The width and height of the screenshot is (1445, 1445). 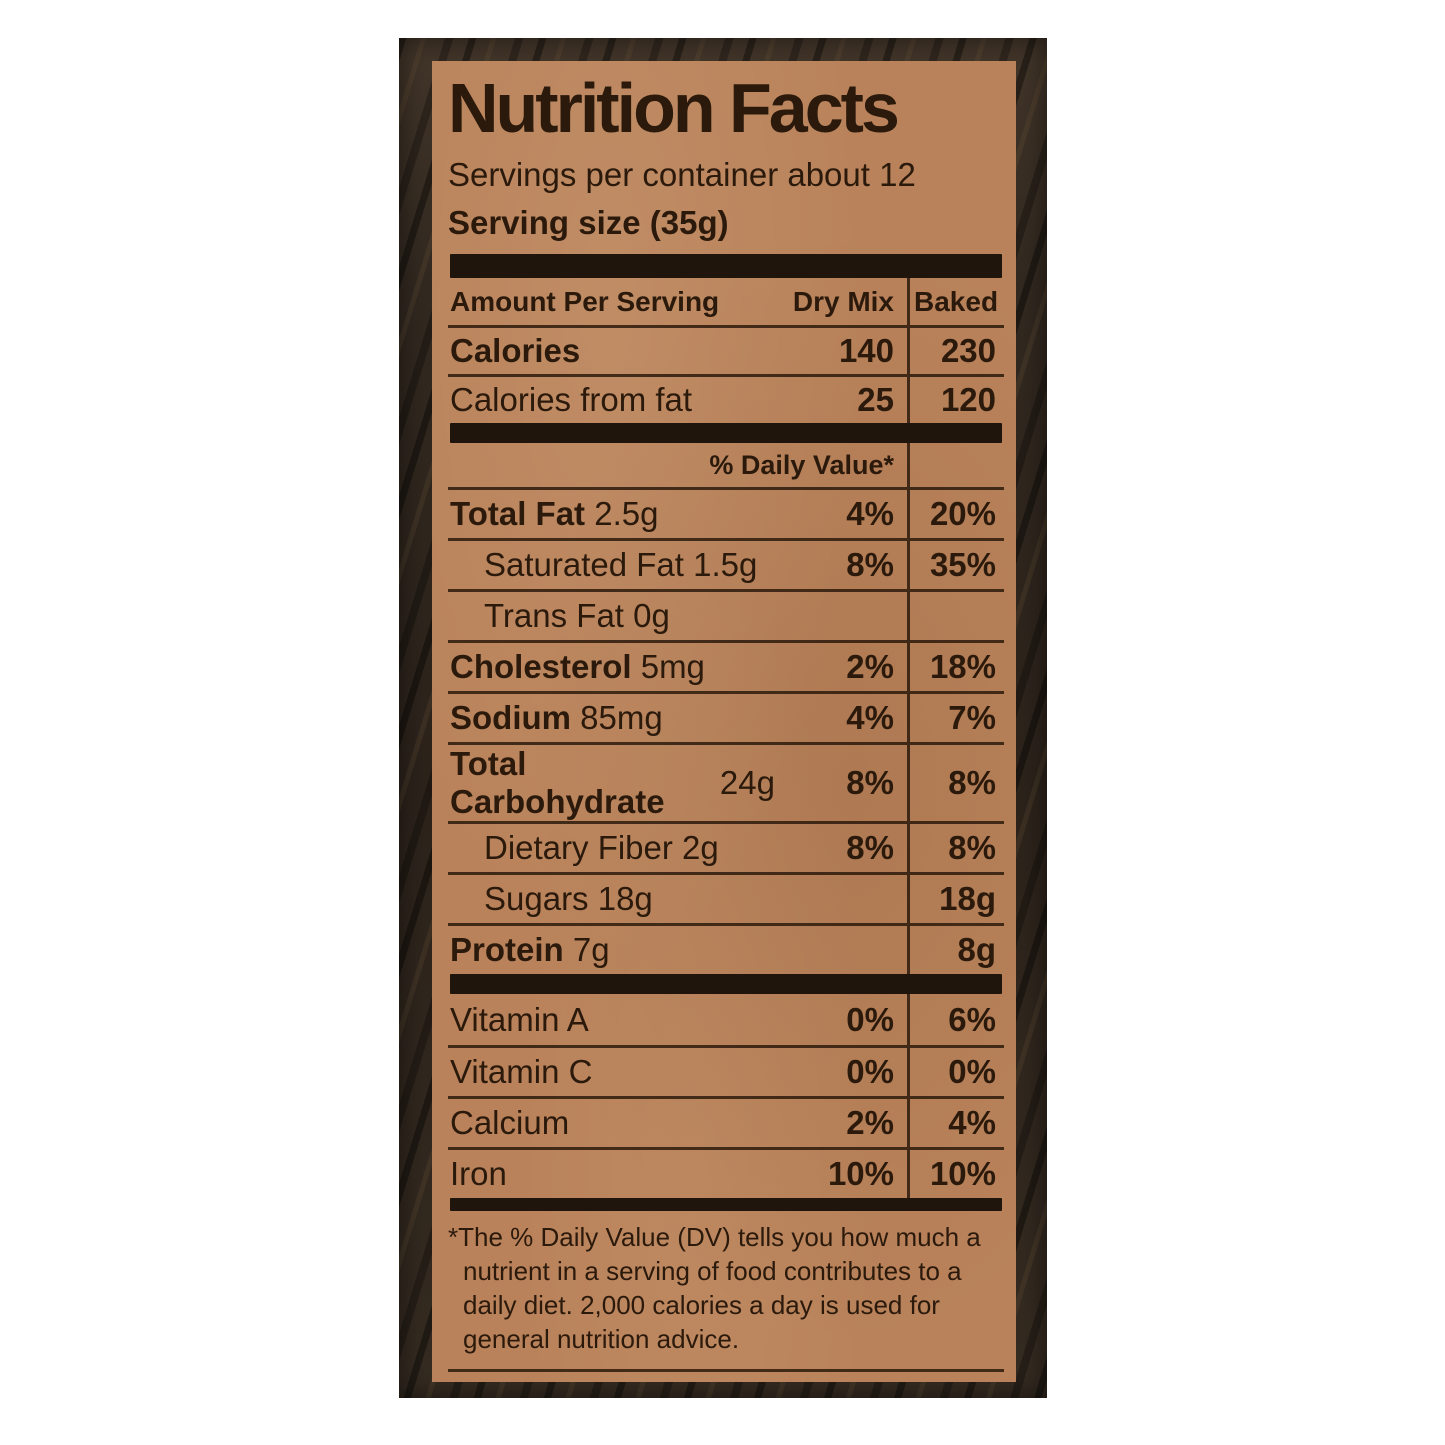 I want to click on vitamin-row: Vitamin C 0% 0%, so click(x=726, y=1071).